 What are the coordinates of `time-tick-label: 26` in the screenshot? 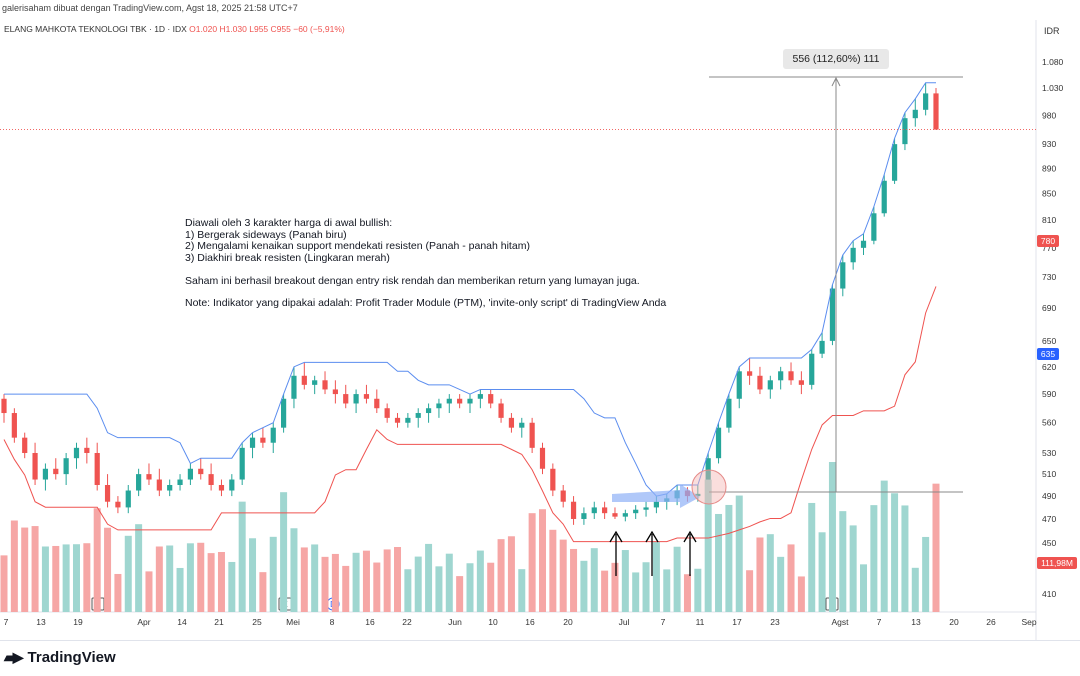 It's located at (991, 622).